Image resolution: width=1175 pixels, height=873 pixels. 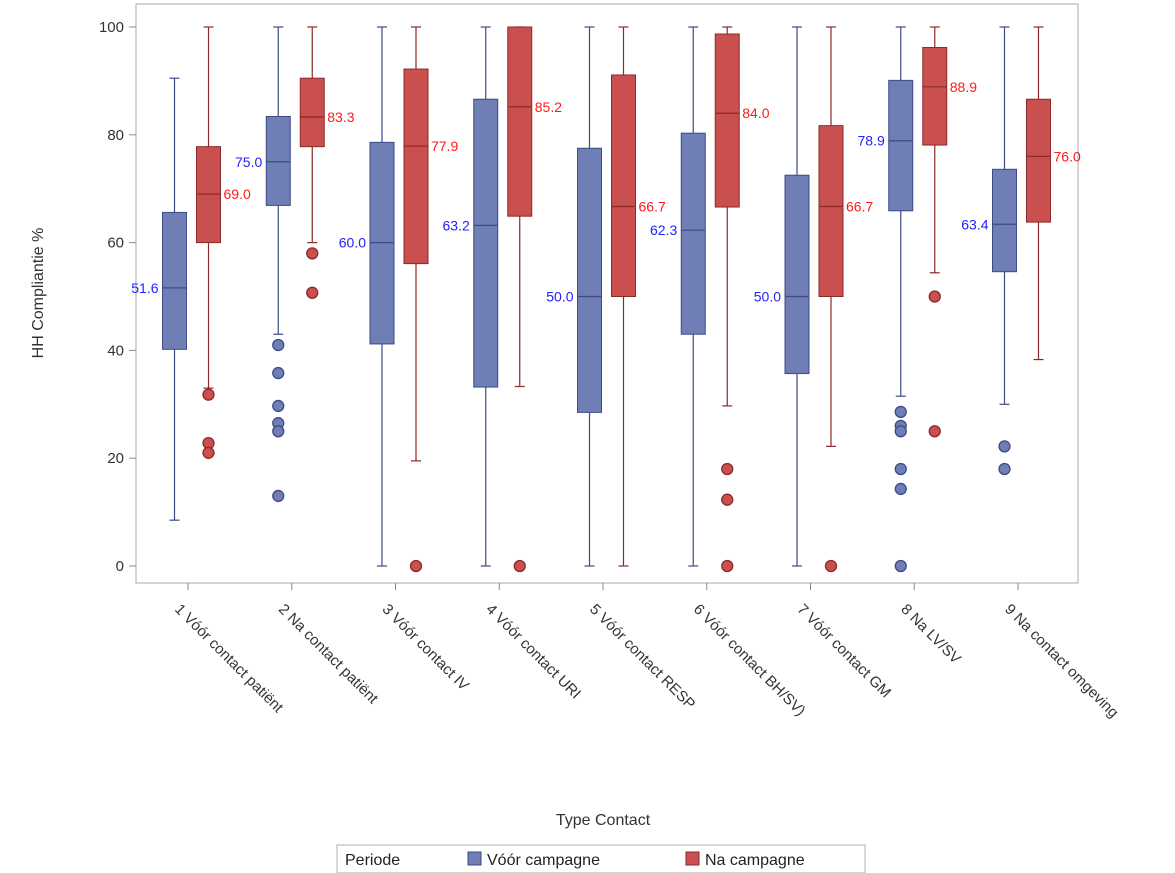 What do you see at coordinates (120, 566) in the screenshot?
I see `y-tick-label: 0` at bounding box center [120, 566].